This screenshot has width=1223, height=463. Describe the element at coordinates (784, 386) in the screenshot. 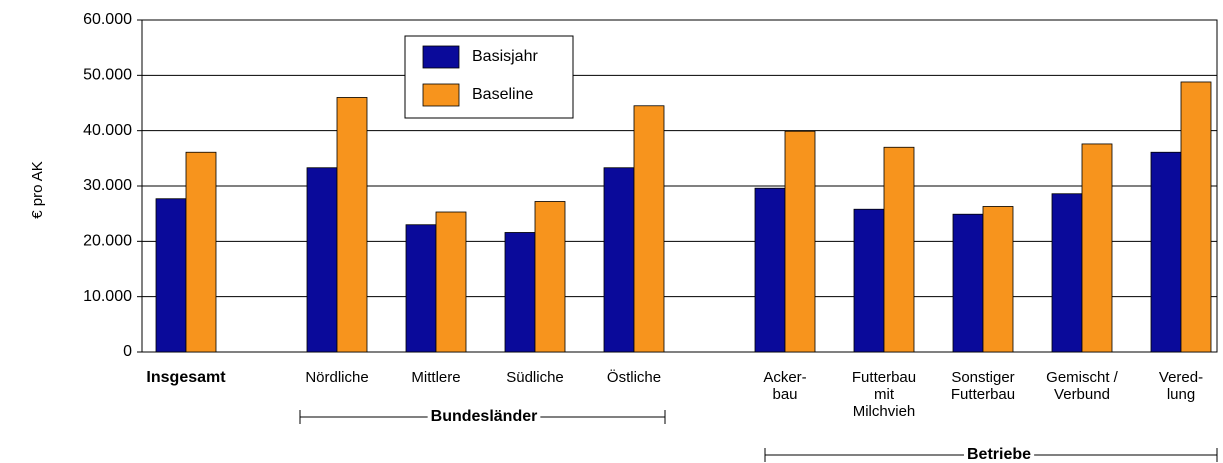

I see `x-tick-label: Acker-bau` at that location.